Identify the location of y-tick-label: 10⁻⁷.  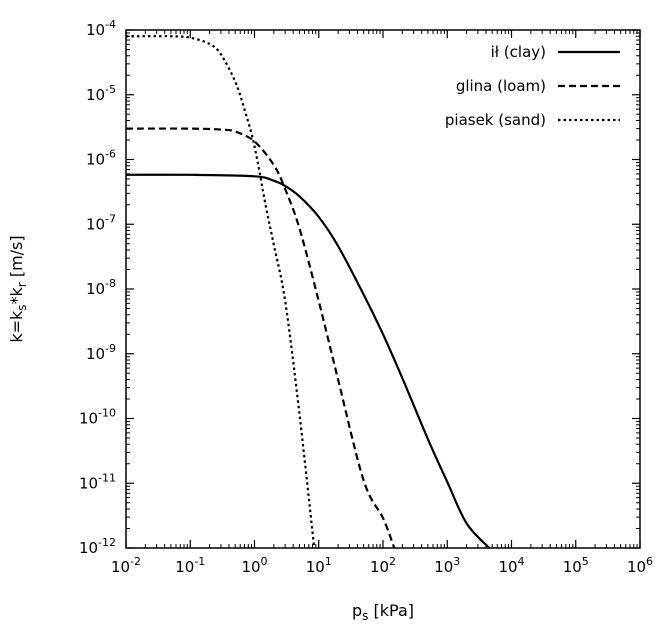
(101, 222).